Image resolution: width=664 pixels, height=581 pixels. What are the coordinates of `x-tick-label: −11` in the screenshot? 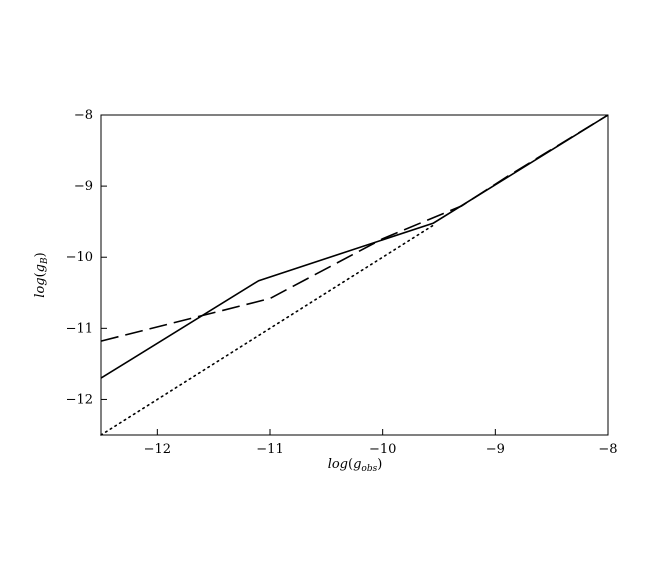 It's located at (269, 449).